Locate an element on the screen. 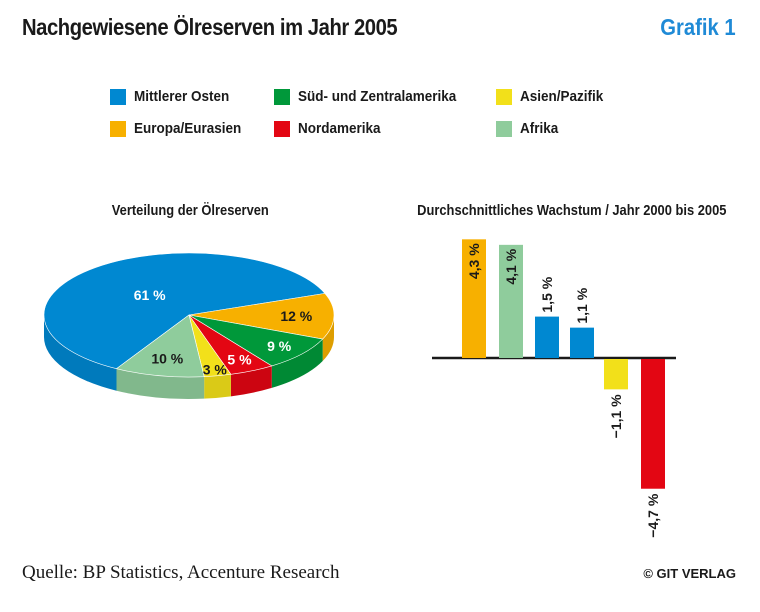  pie-side-afrika is located at coordinates (160, 383).